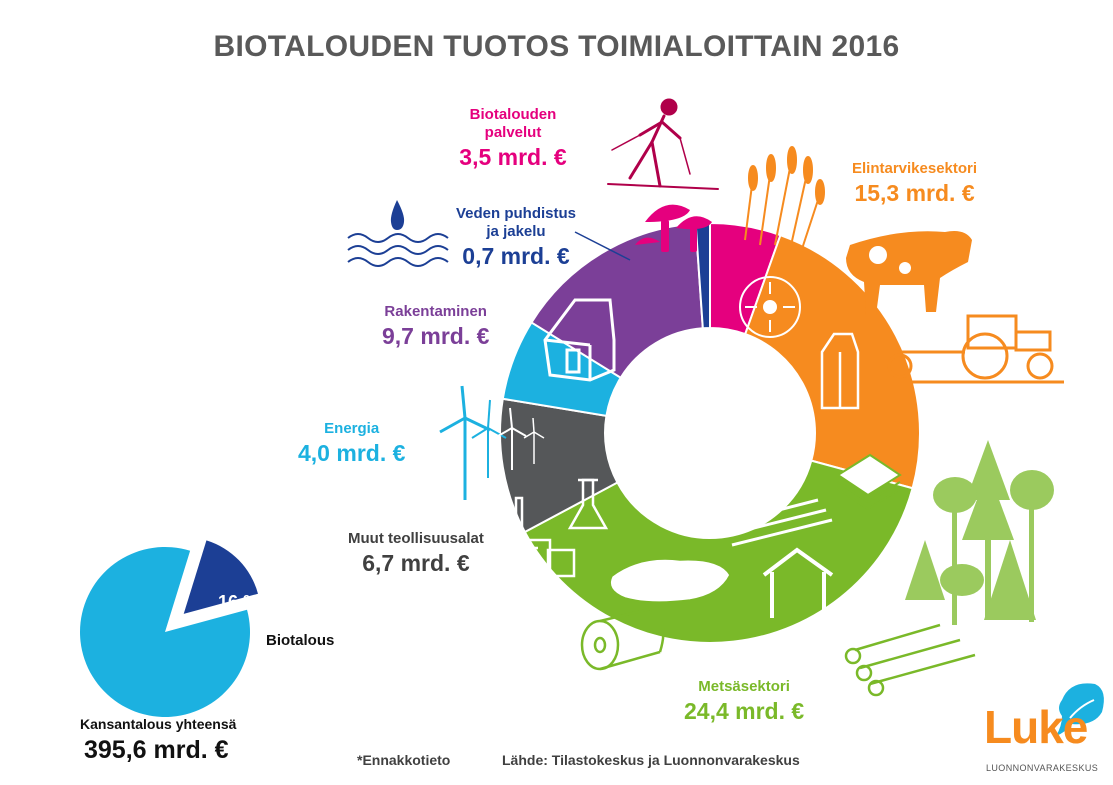  I want to click on biotalous-label: Biotalous, so click(300, 640).